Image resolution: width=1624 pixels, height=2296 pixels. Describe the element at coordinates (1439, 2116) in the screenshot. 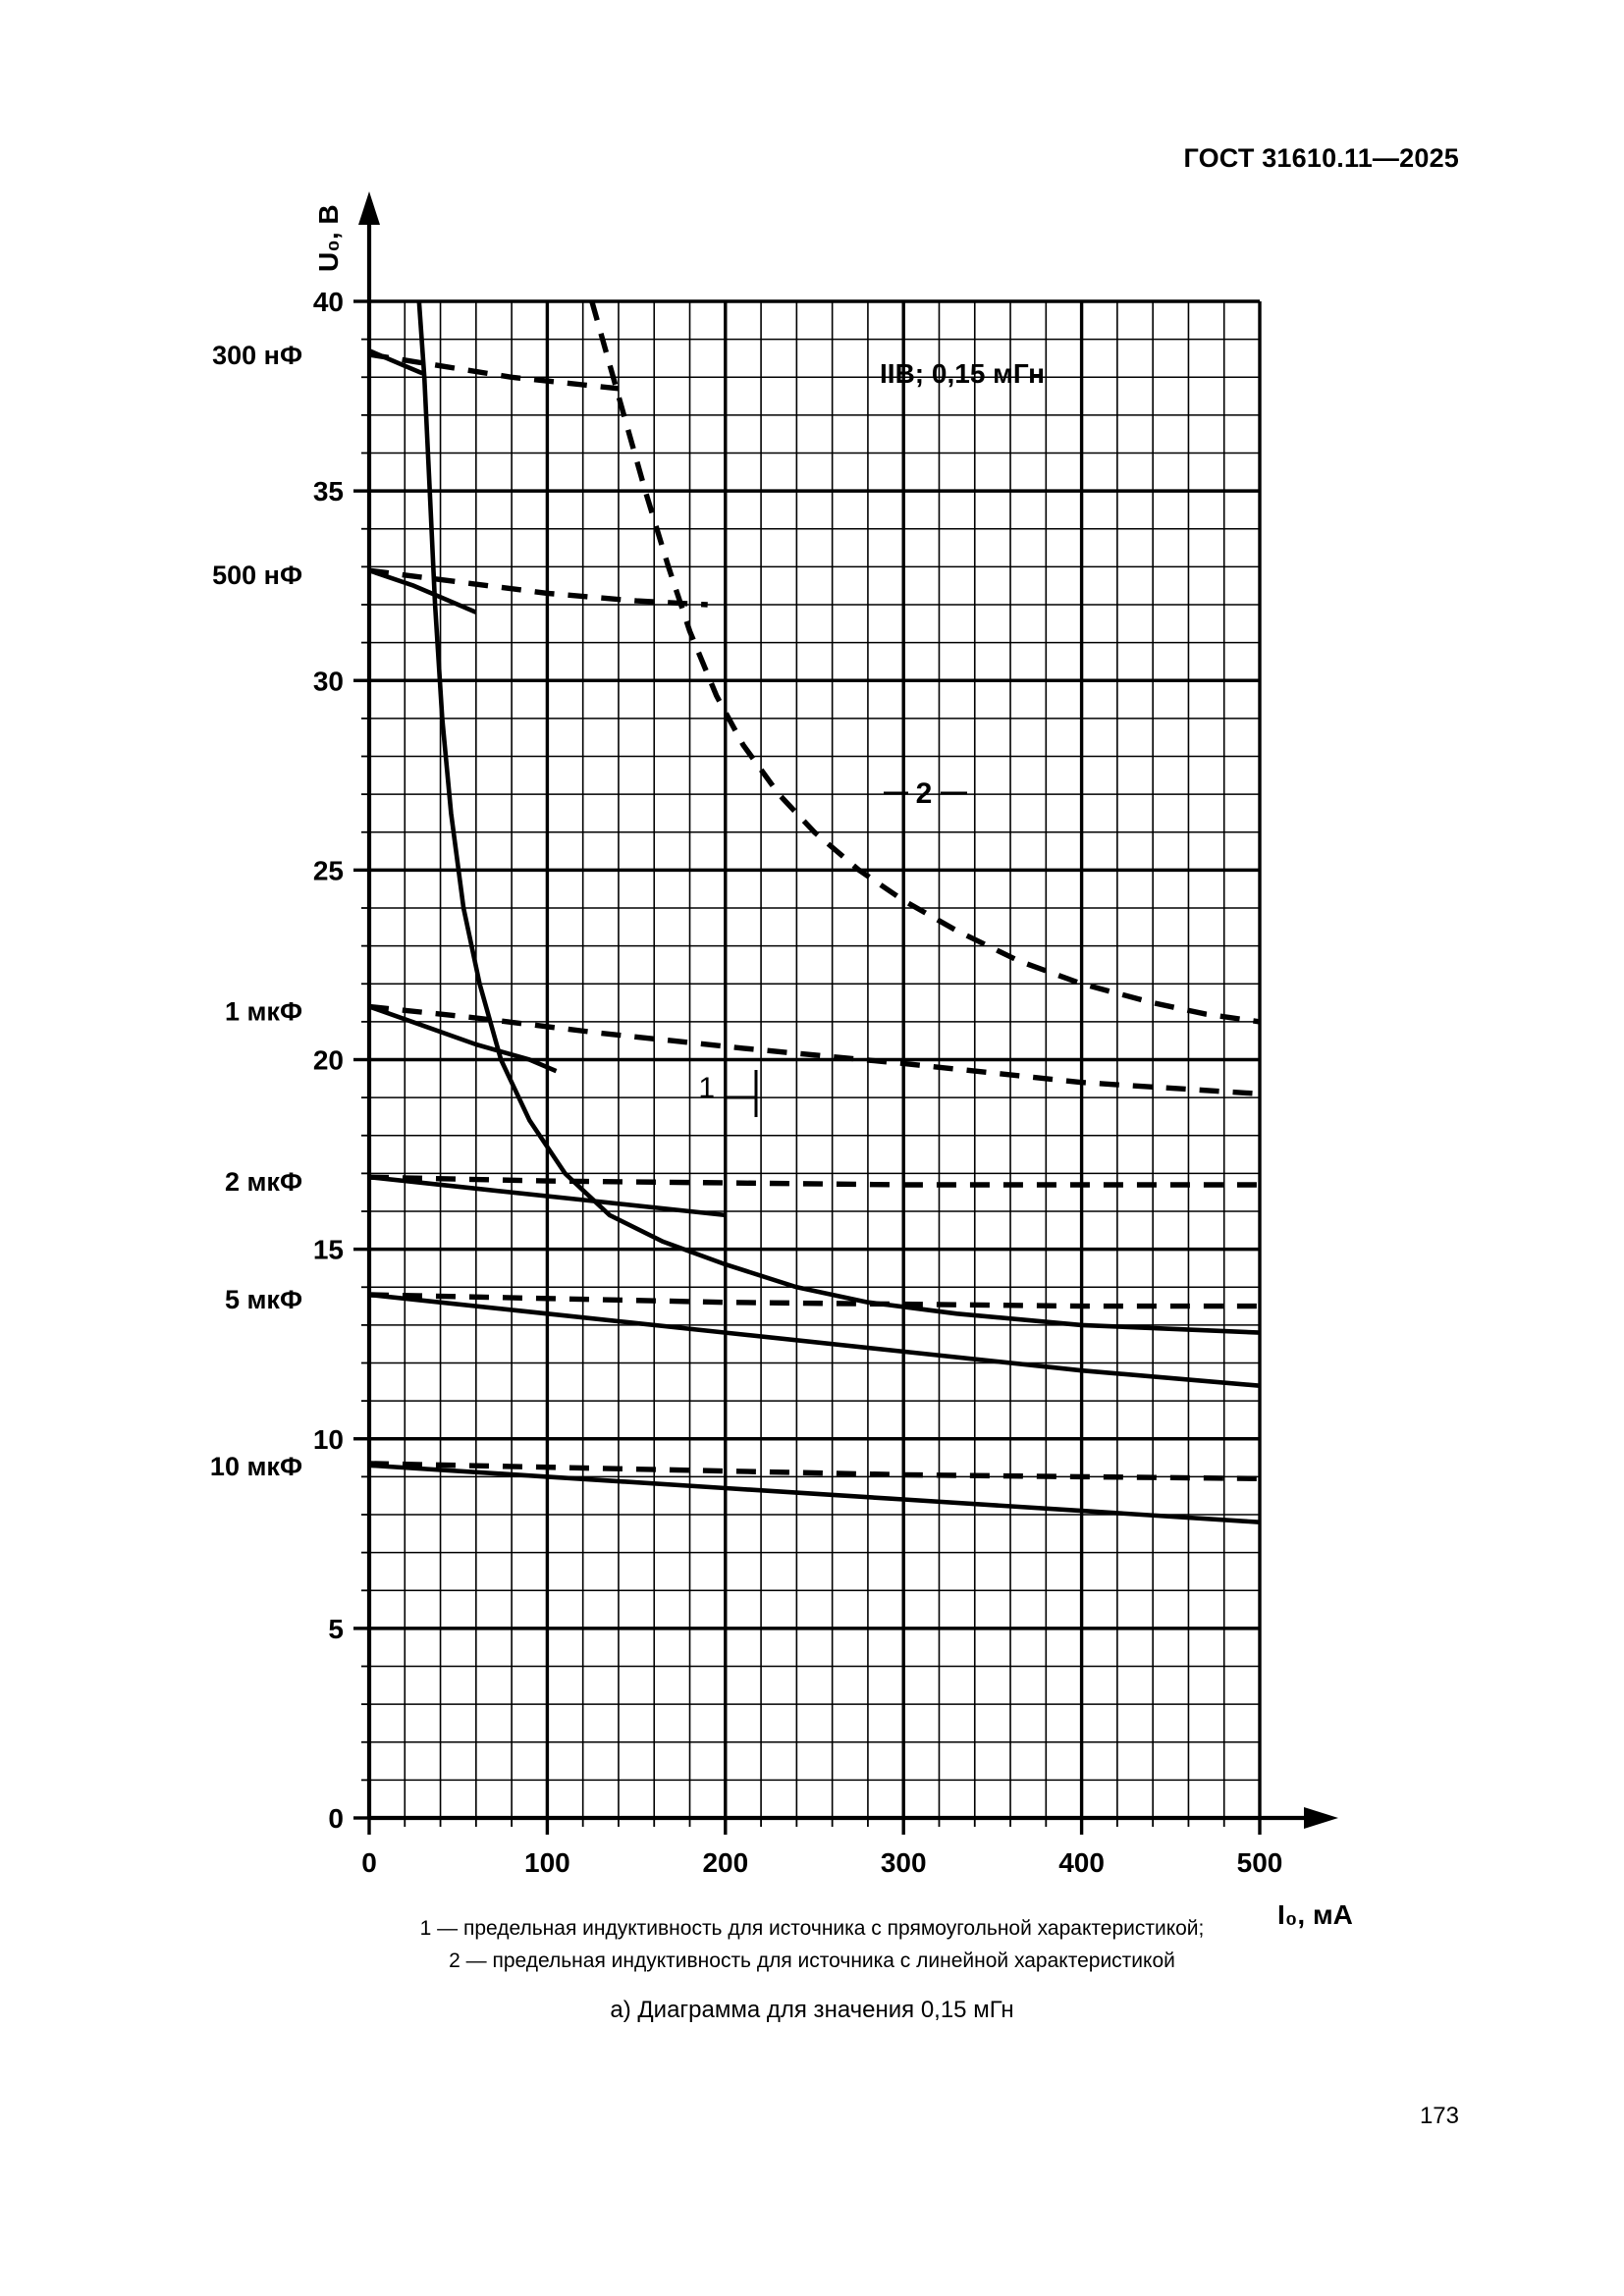

I see `page-number: 173` at that location.